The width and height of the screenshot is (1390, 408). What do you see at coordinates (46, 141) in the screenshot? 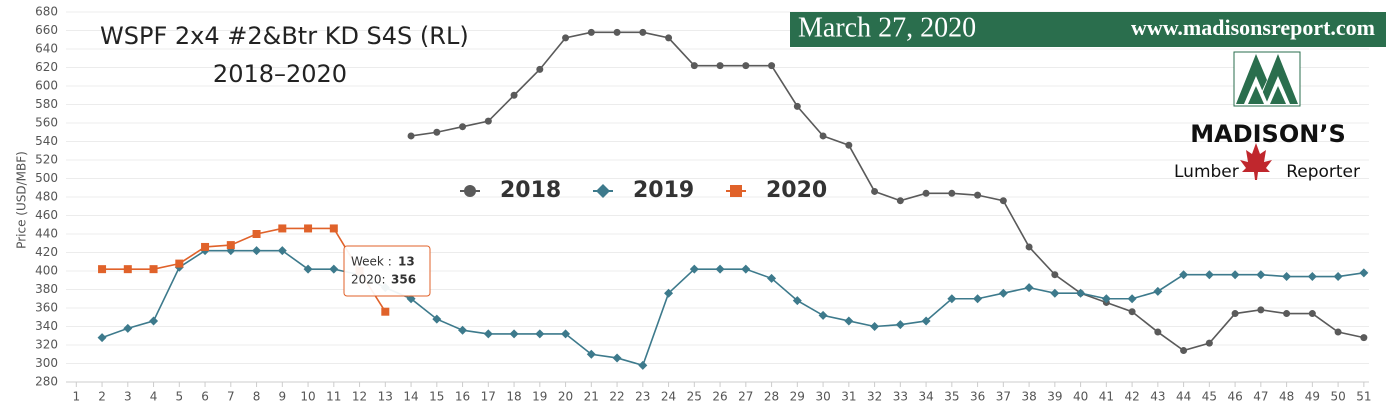
I see `y-tick-label: 540` at bounding box center [46, 141].